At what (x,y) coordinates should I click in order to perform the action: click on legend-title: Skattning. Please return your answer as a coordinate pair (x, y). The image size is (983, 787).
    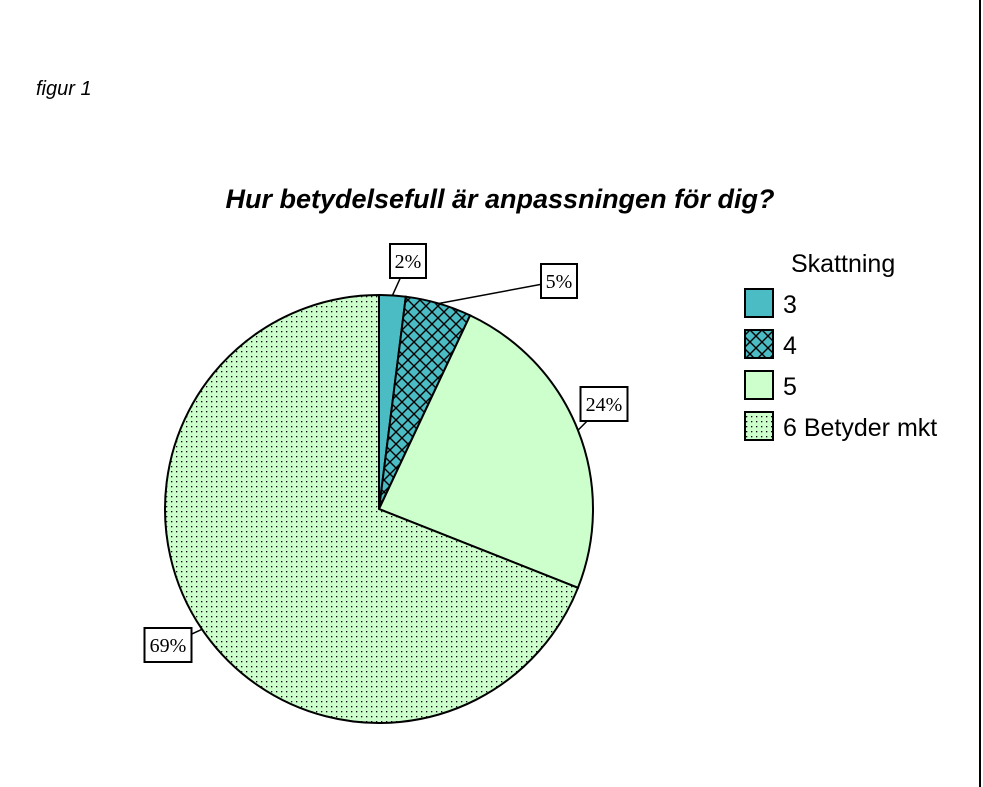
    Looking at the image, I should click on (843, 264).